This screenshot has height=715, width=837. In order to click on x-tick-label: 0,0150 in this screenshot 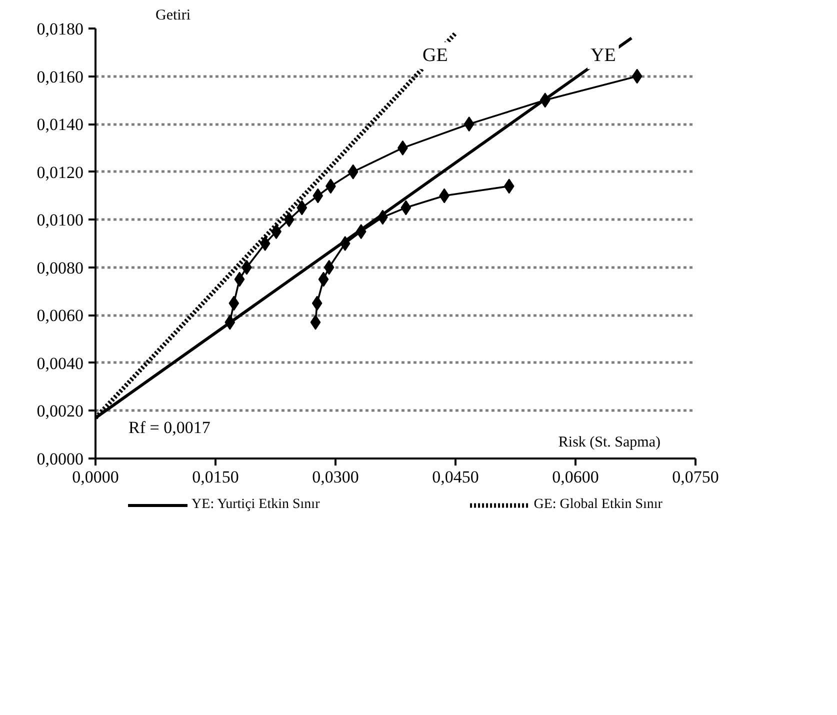, I will do `click(215, 477)`.